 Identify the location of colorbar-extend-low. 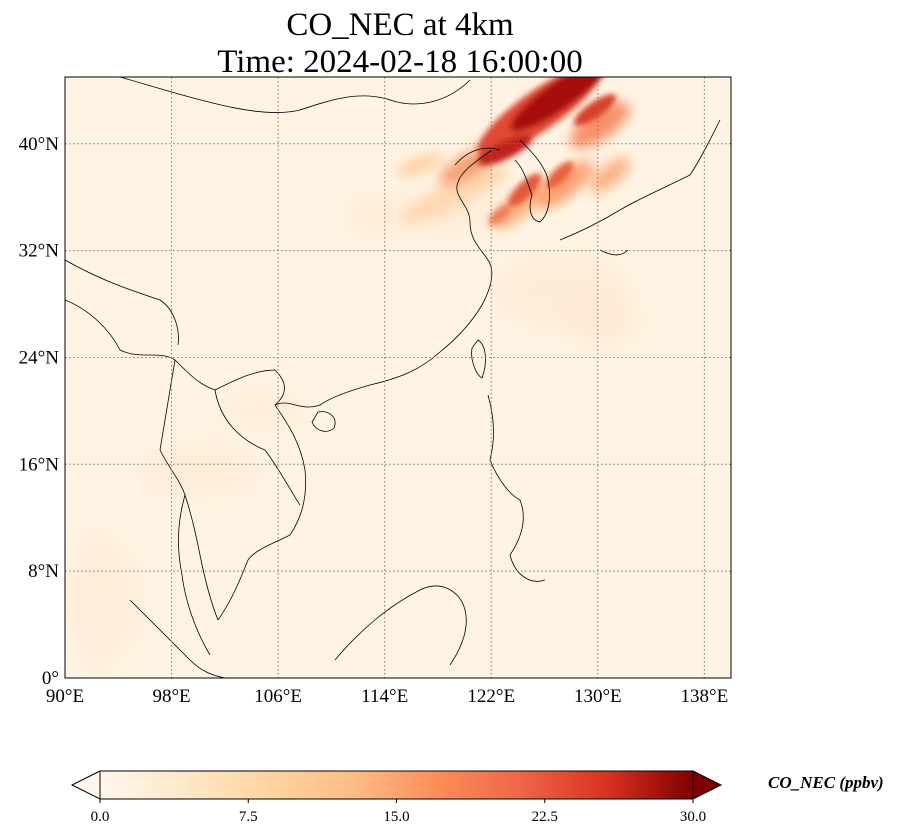
(85, 785).